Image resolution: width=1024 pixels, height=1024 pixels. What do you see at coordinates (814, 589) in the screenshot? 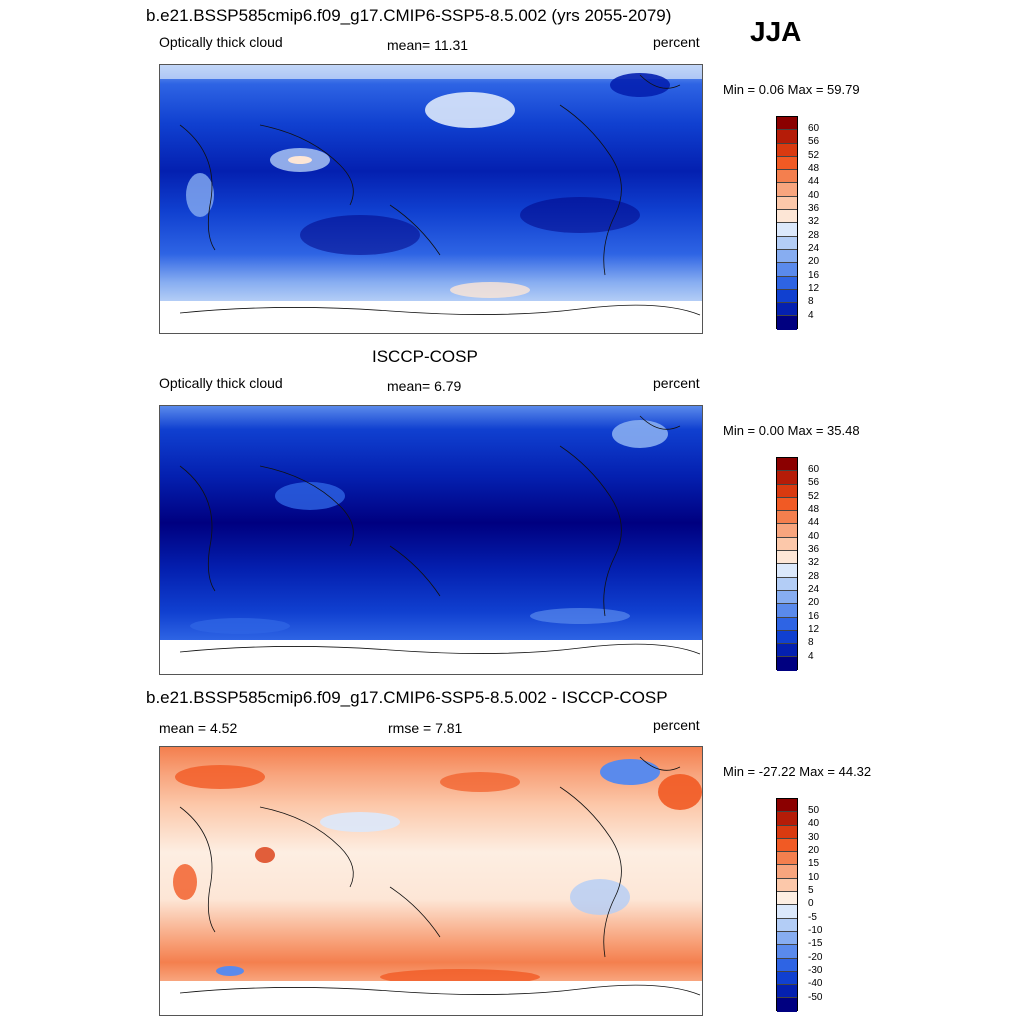
I see `panel2-colorbar-tick: 24` at bounding box center [814, 589].